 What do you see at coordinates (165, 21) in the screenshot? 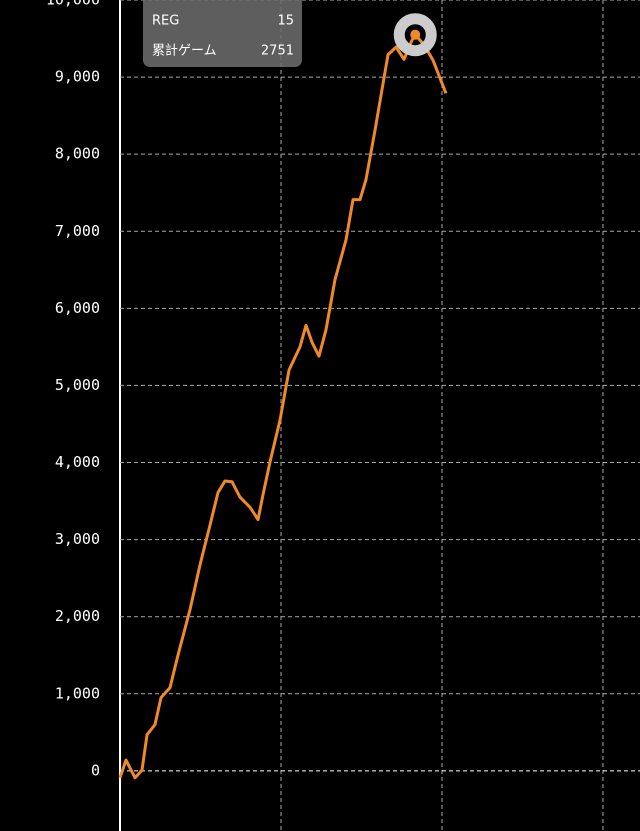
I see `tooltip-label: REG` at bounding box center [165, 21].